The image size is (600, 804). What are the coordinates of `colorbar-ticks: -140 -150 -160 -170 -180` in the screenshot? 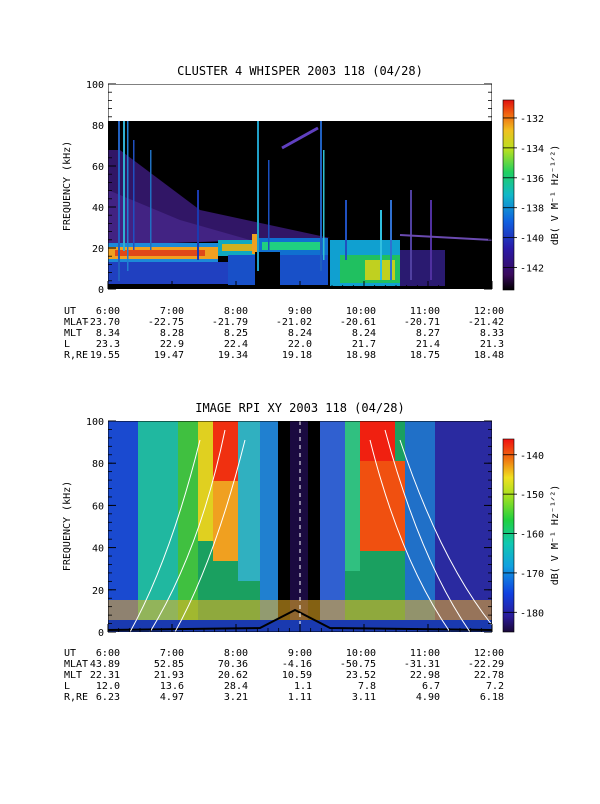 It's located at (523, 535).